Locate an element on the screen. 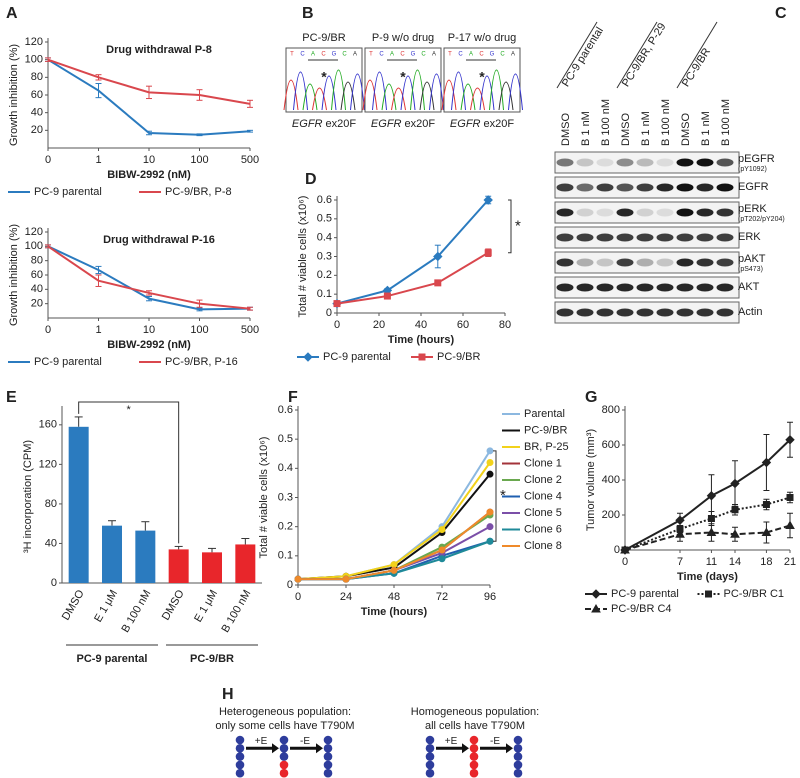  row-label: ERK is located at coordinates (749, 237).